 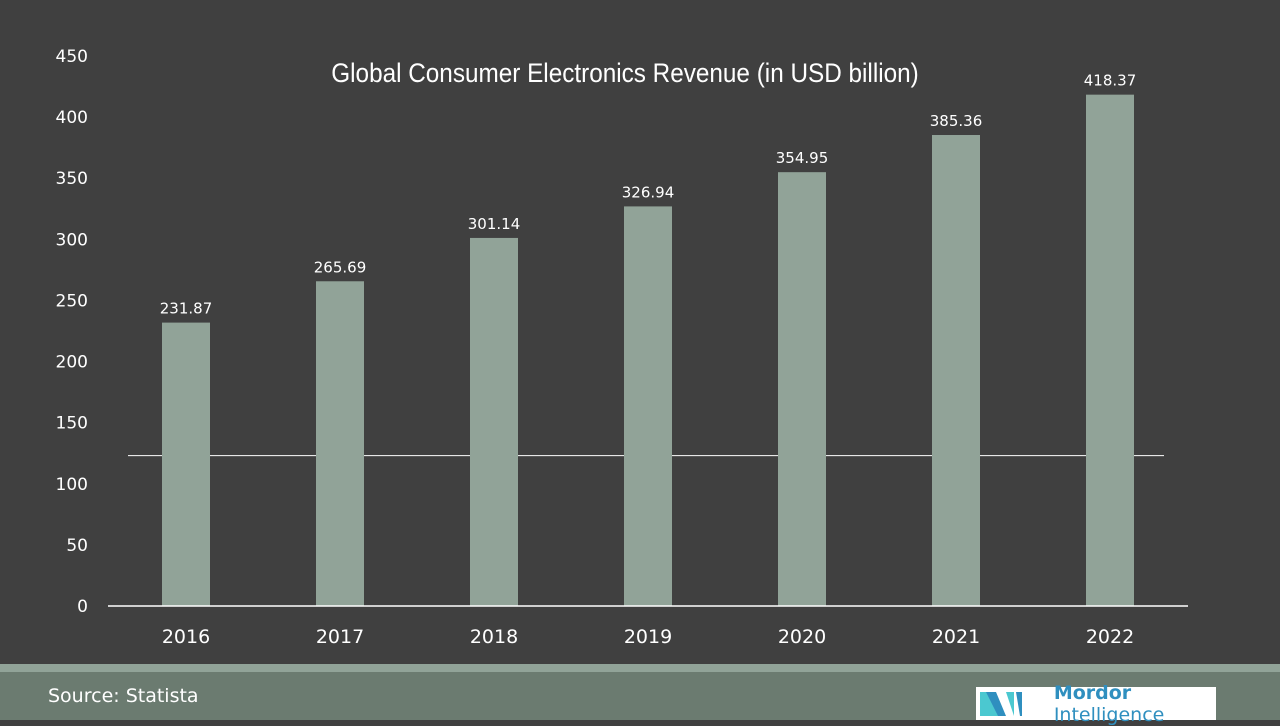 I want to click on data-label-2021: 385.36, so click(x=956, y=121).